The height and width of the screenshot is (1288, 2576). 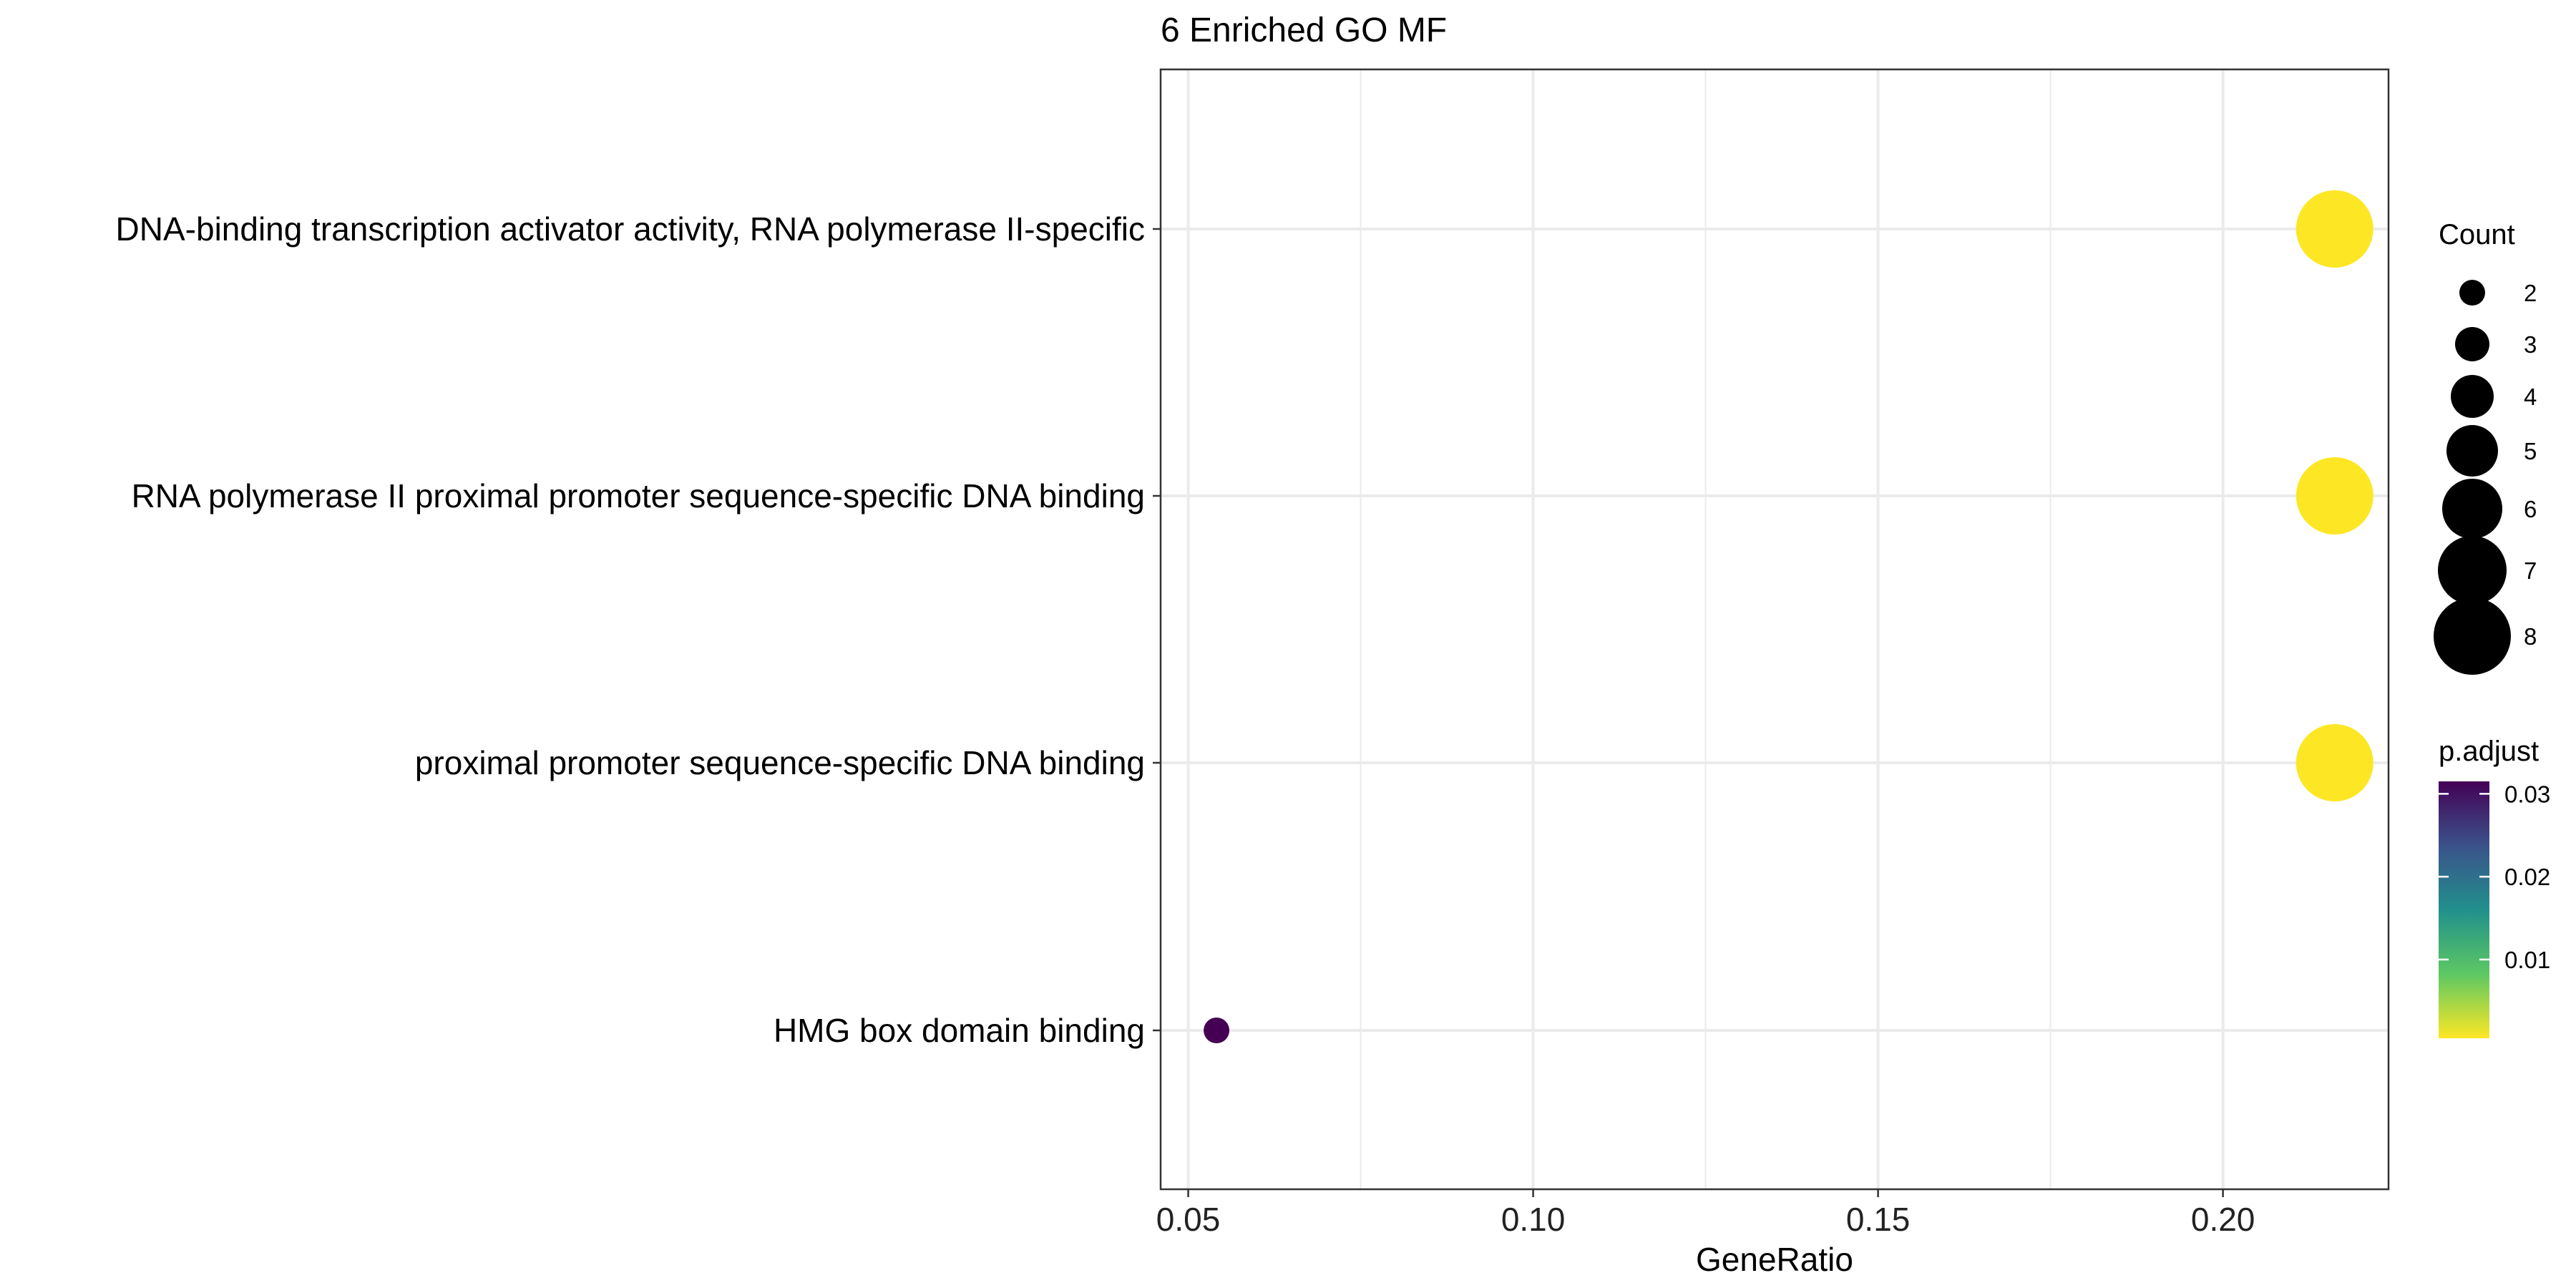 What do you see at coordinates (2494, 877) in the screenshot?
I see `p-adjust-legend-ticks: 0.01 0.02 0.03` at bounding box center [2494, 877].